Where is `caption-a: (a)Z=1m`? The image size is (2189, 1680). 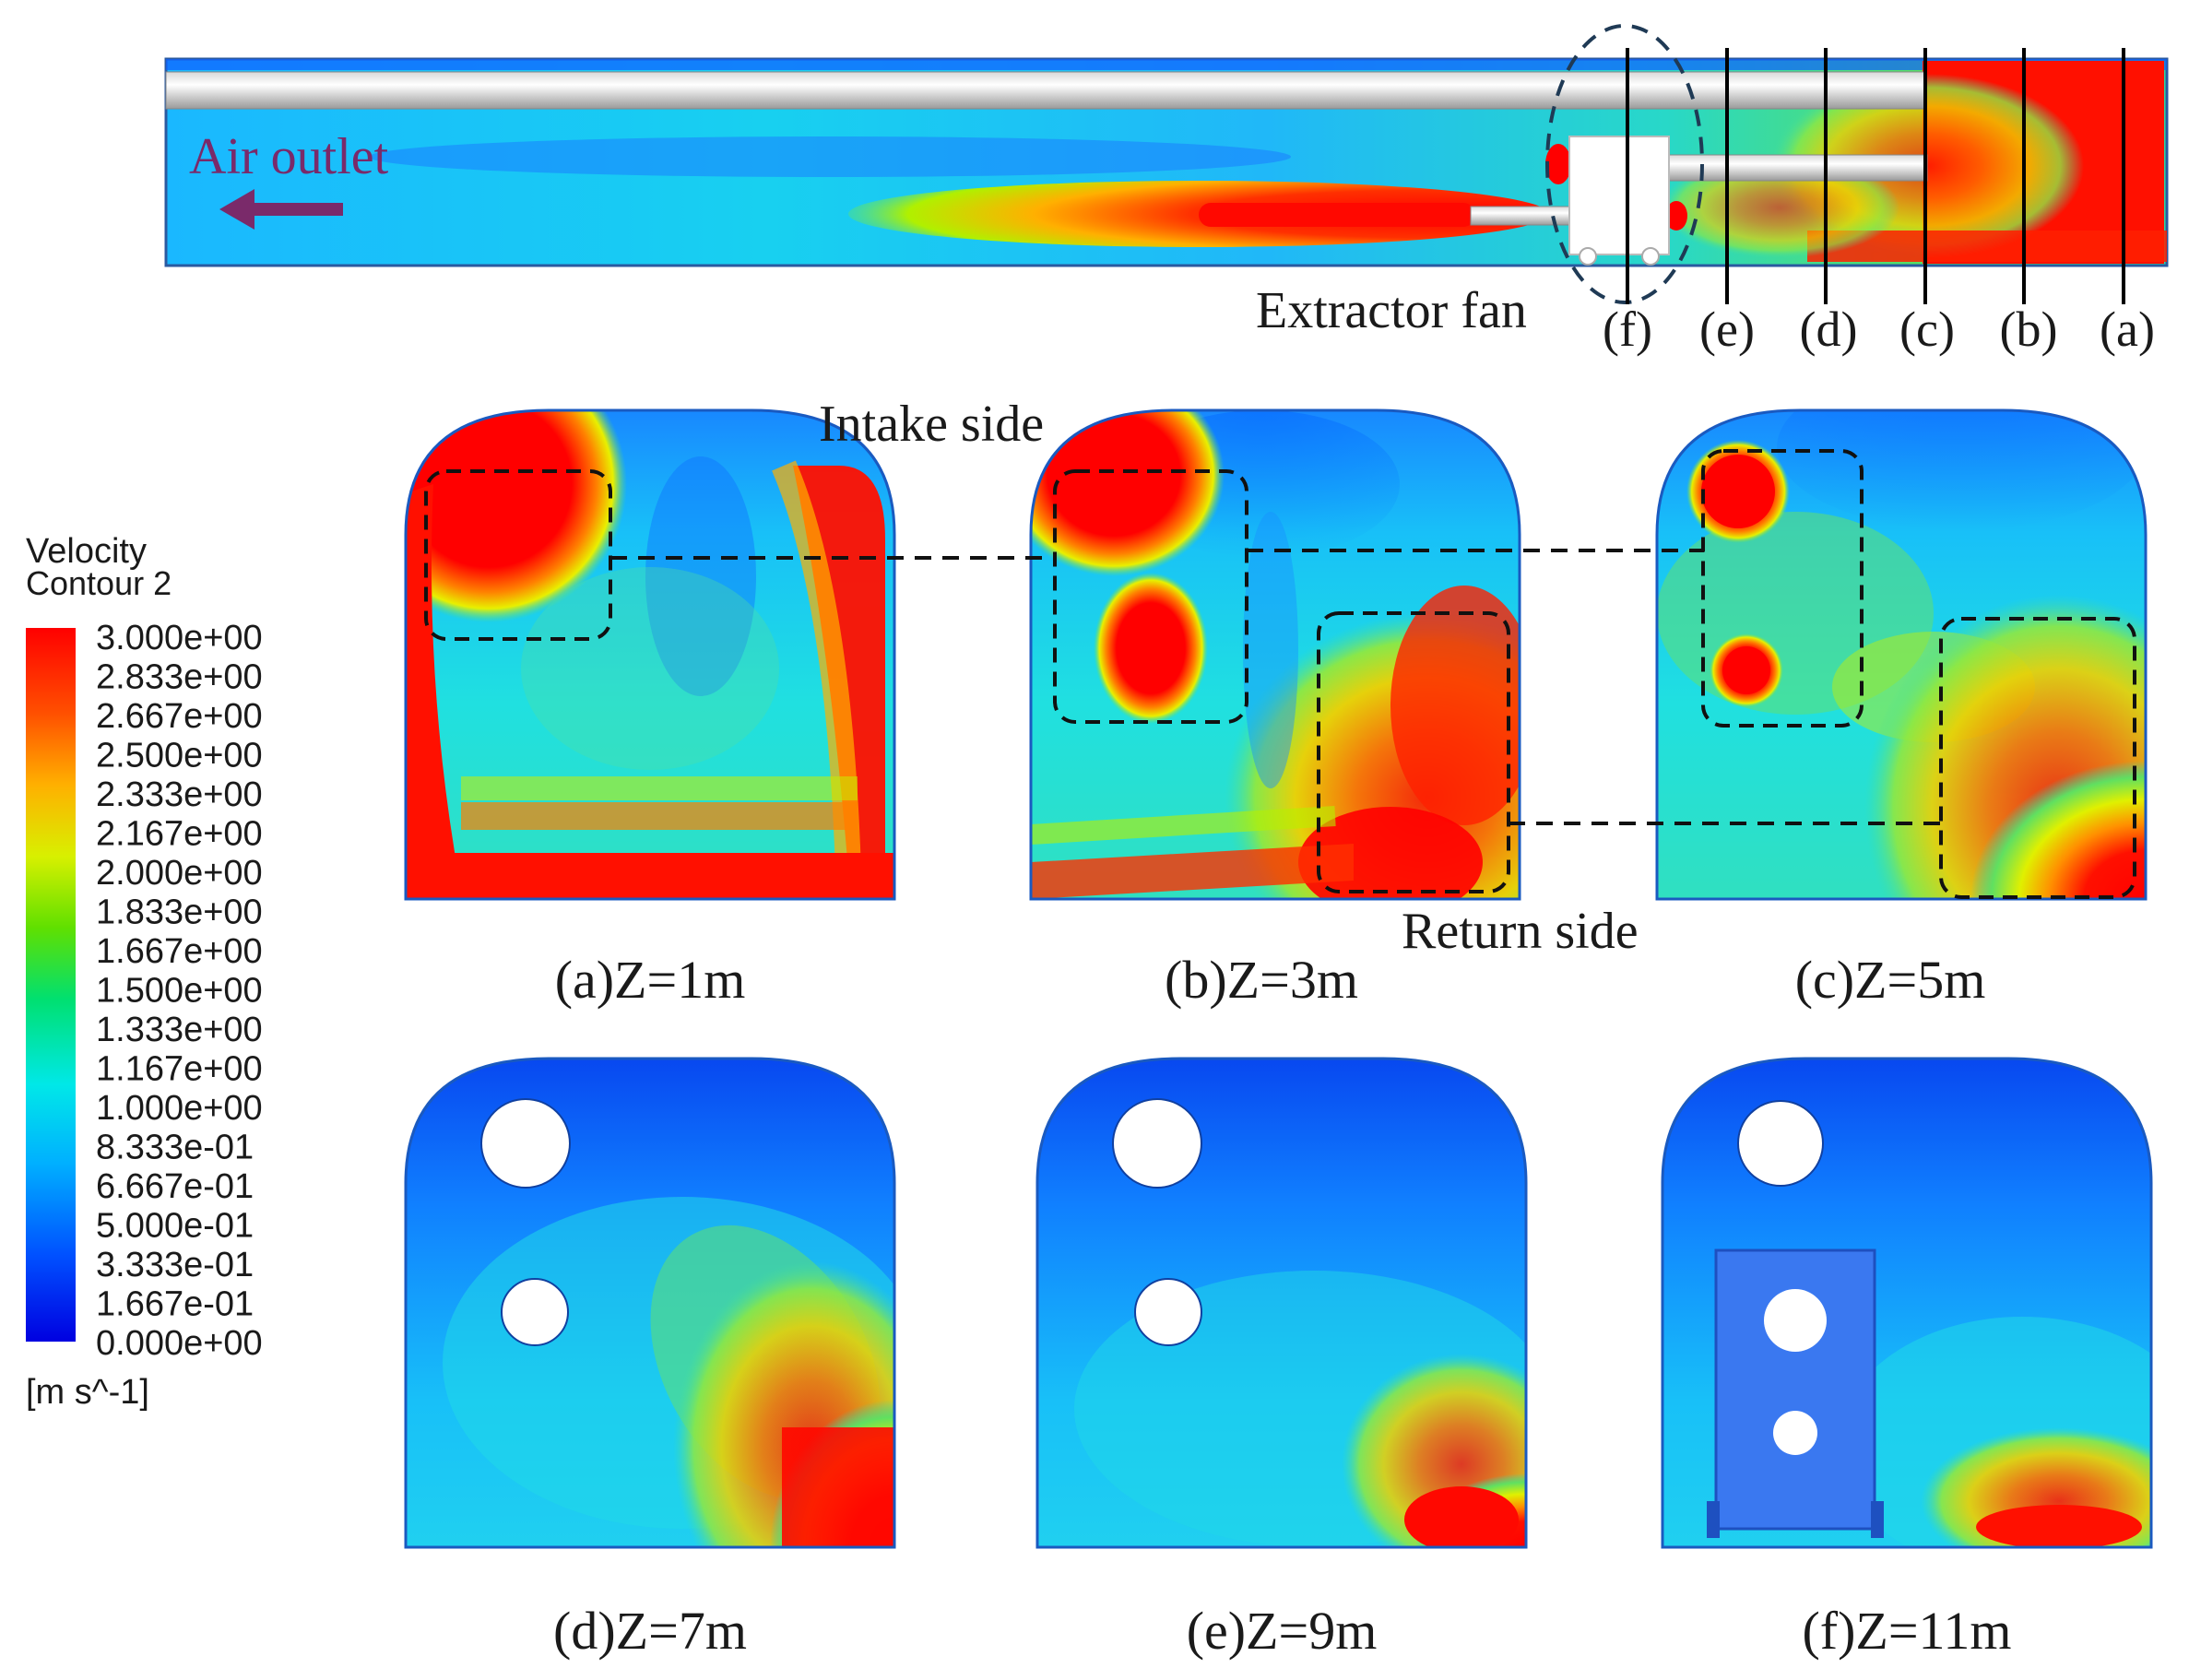 caption-a: (a)Z=1m is located at coordinates (651, 980).